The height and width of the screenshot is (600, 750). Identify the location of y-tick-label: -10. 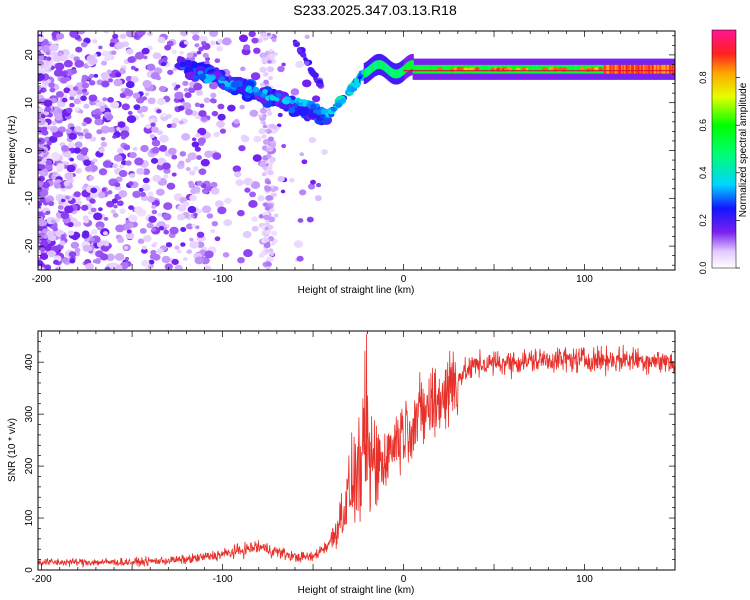
(29, 198).